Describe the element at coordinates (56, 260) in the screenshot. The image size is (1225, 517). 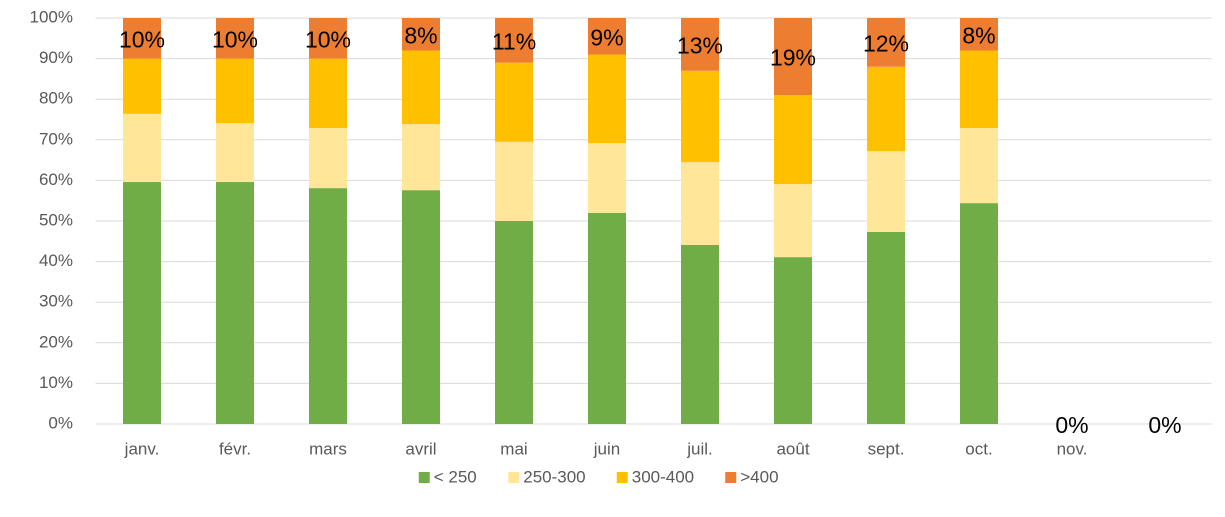
I see `y-tick-label: 40%` at that location.